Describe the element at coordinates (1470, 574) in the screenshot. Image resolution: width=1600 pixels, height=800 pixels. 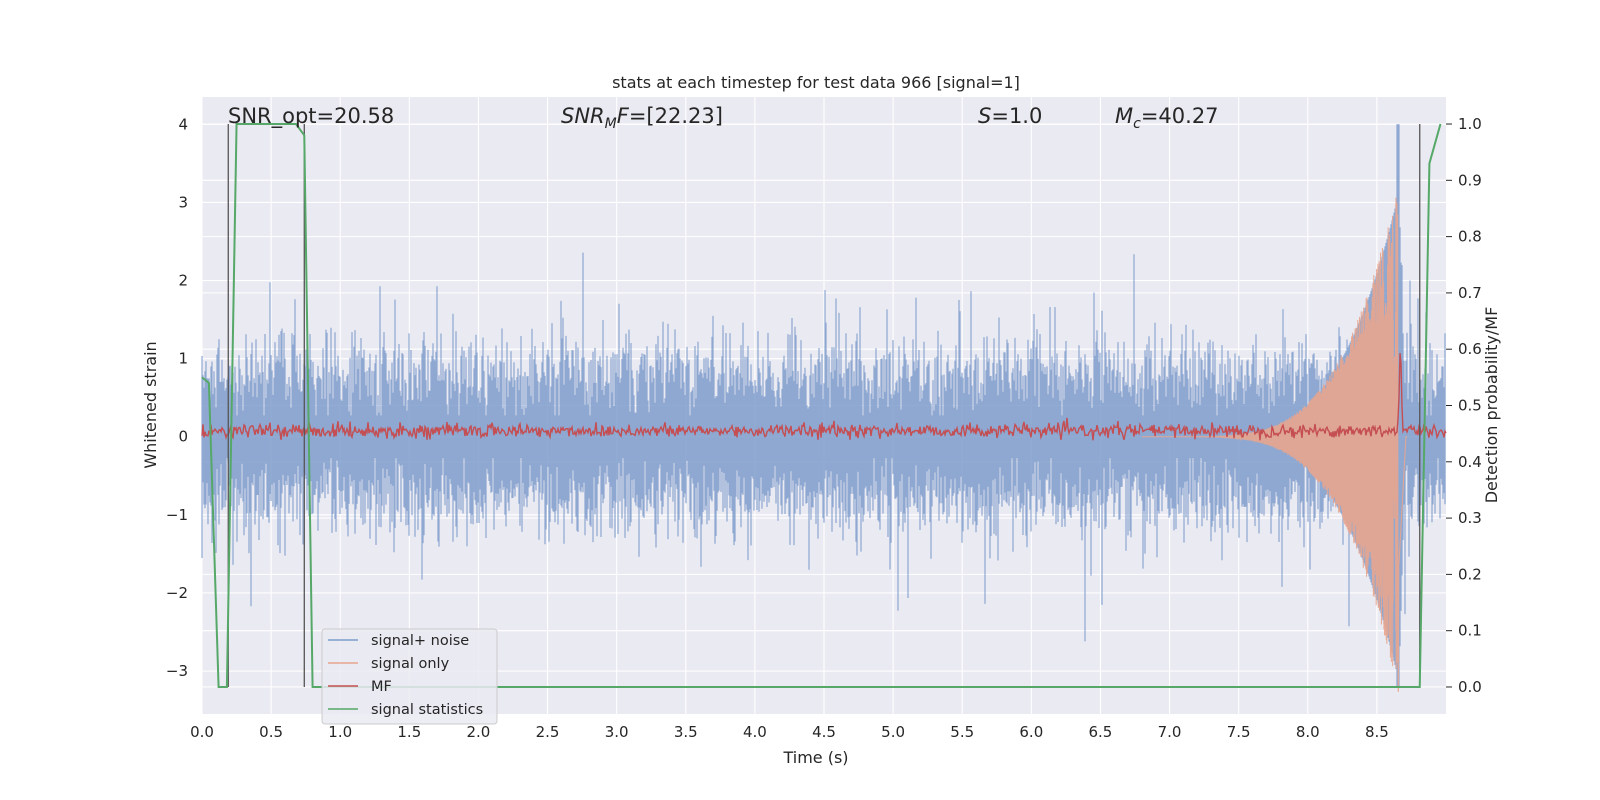
I see `y-tick-label-right: 0.2` at that location.